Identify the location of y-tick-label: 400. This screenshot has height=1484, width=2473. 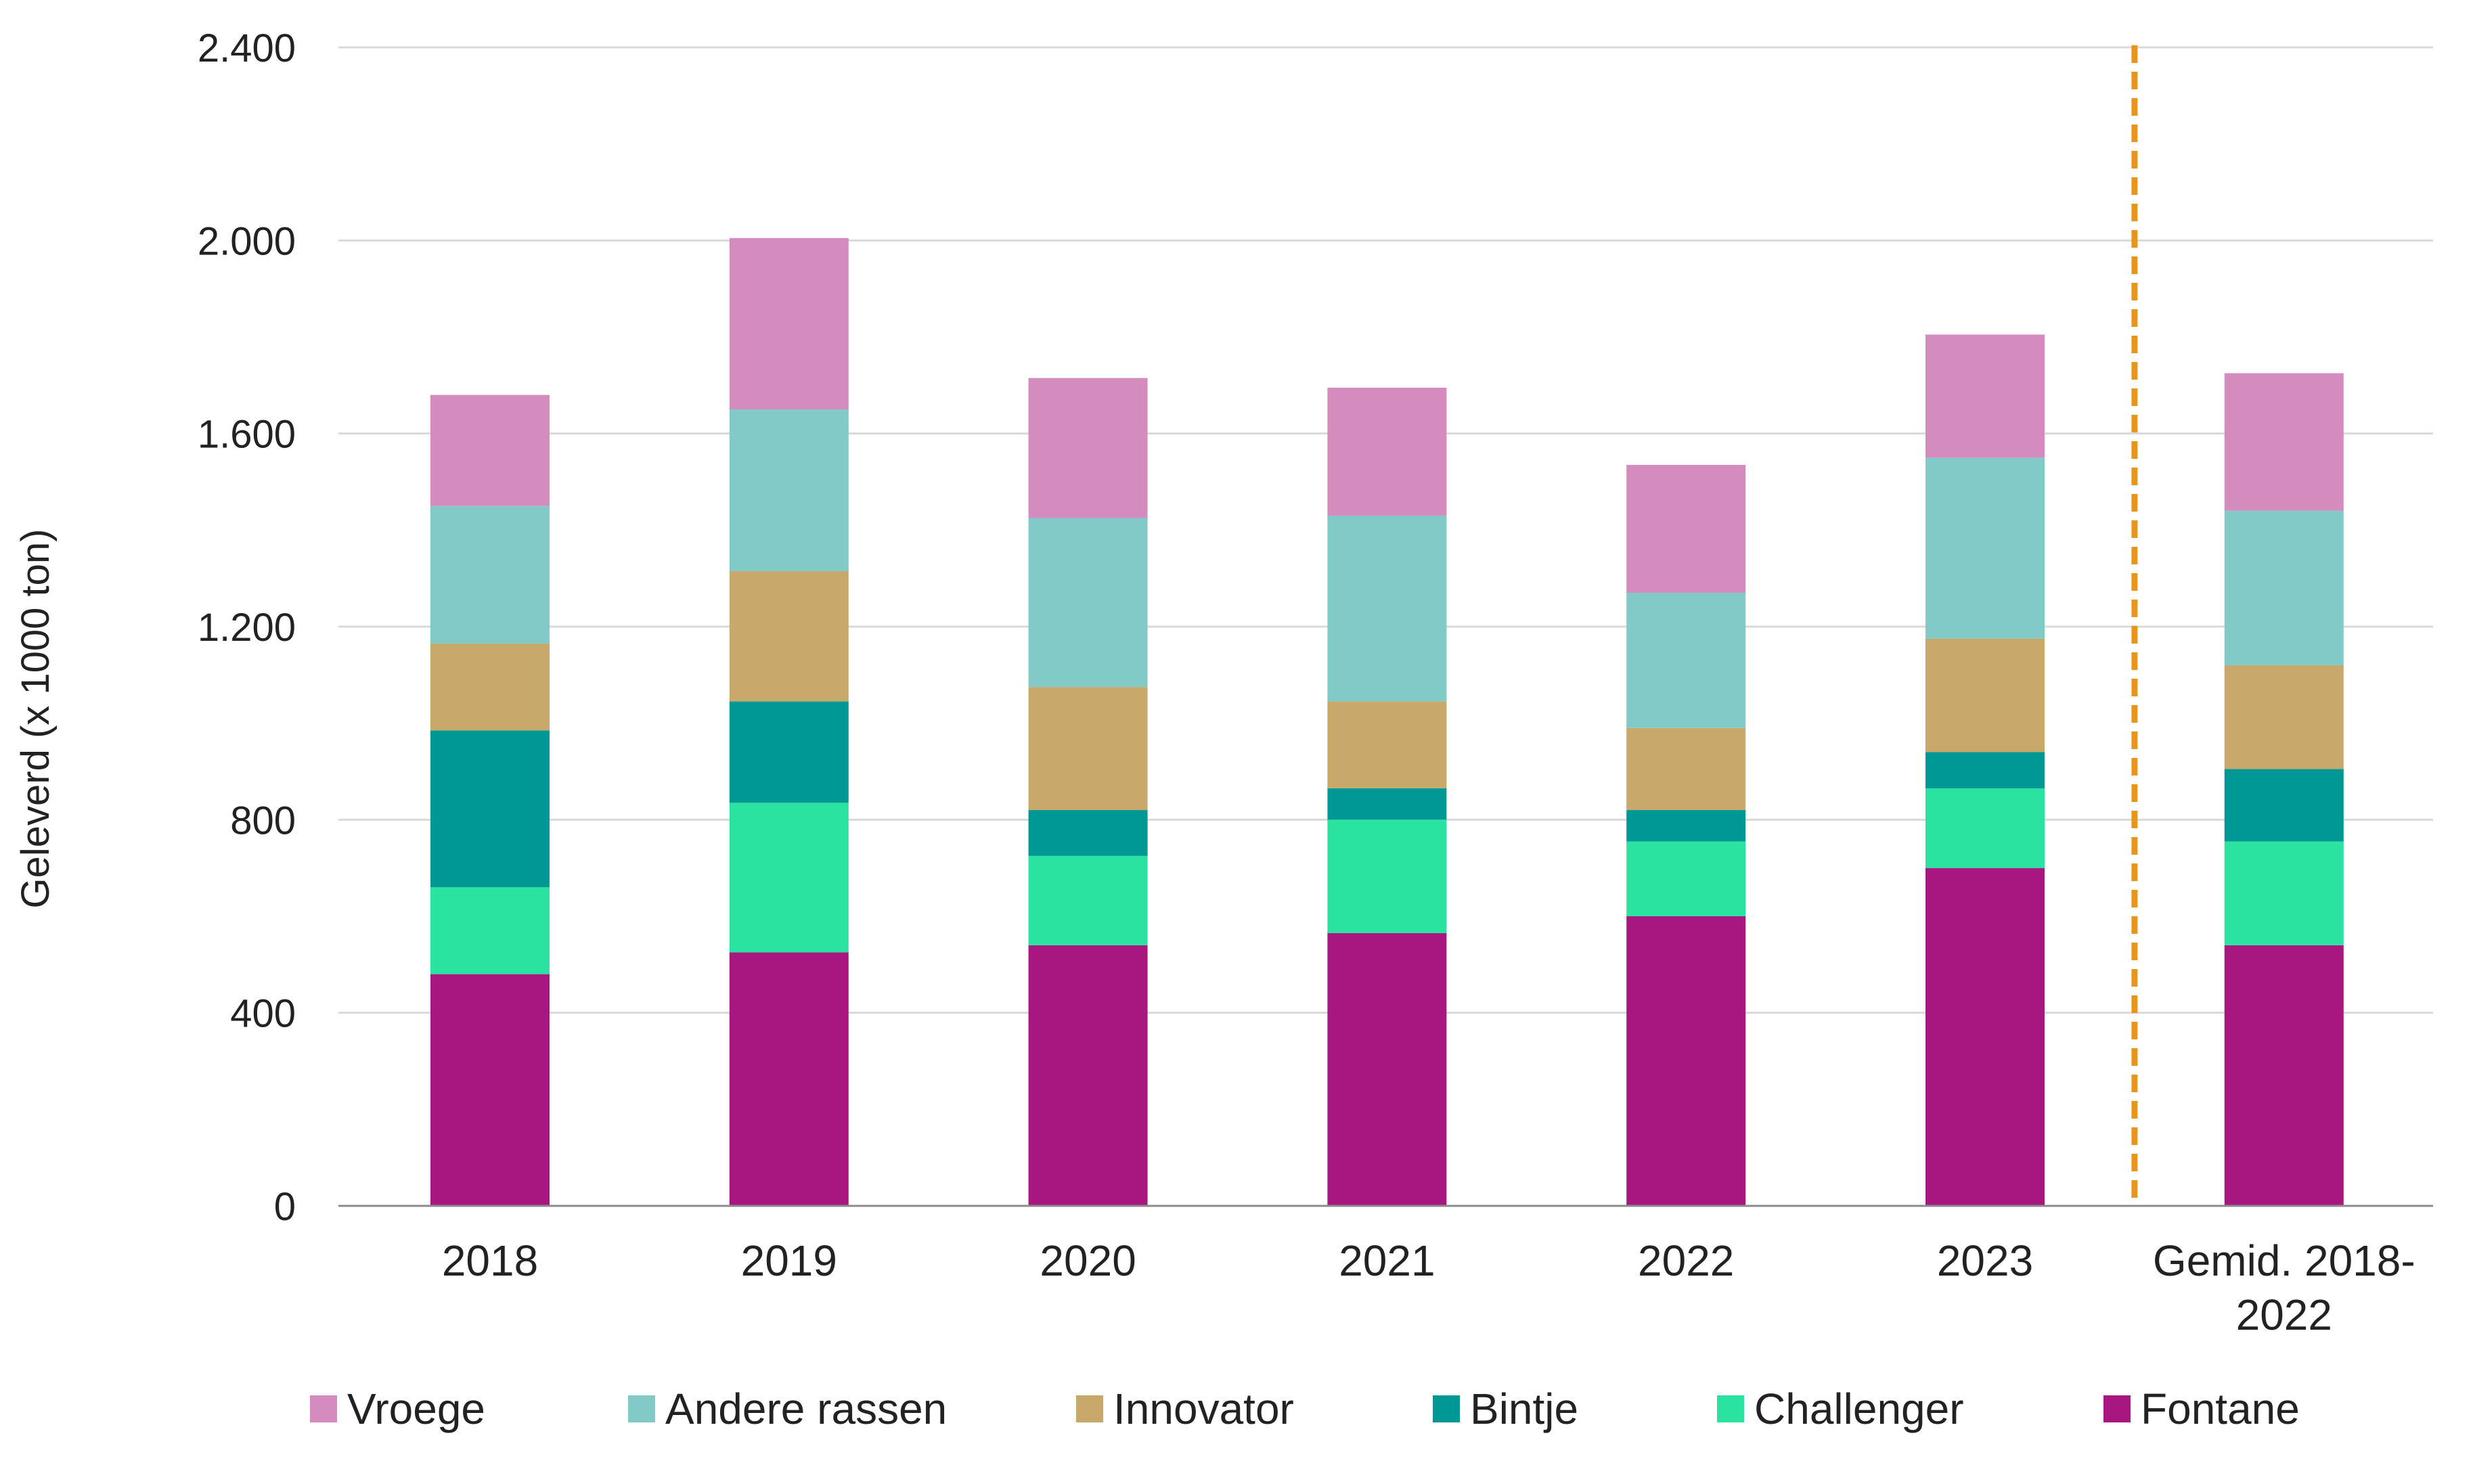
(263, 1014).